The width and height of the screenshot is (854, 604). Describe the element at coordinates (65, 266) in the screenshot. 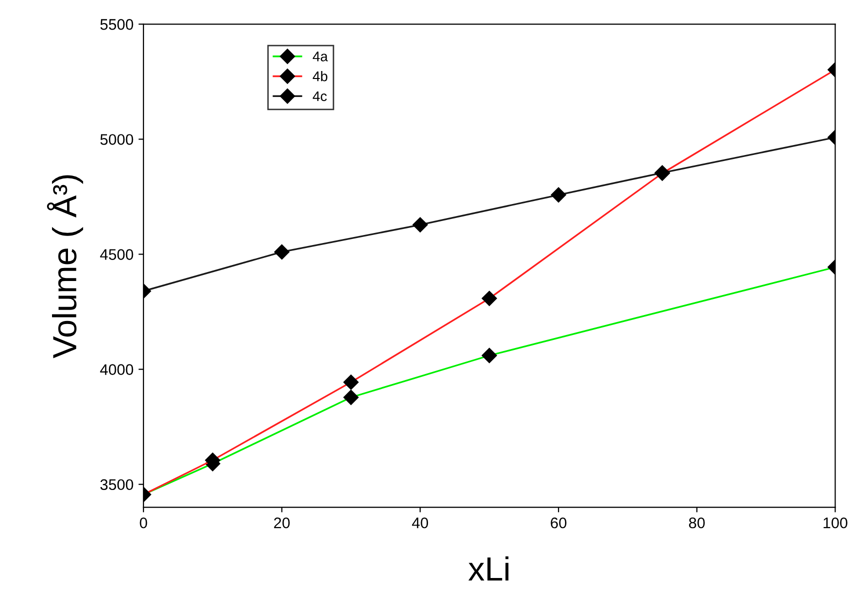

I see `y-axis-title: Volume ( Å³)` at that location.